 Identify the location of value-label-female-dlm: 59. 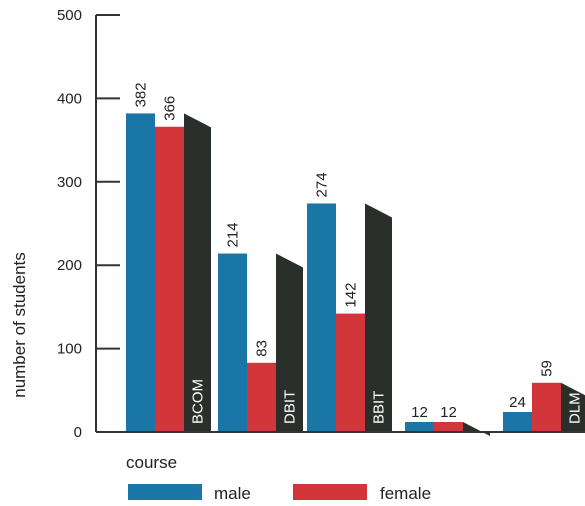
(547, 368).